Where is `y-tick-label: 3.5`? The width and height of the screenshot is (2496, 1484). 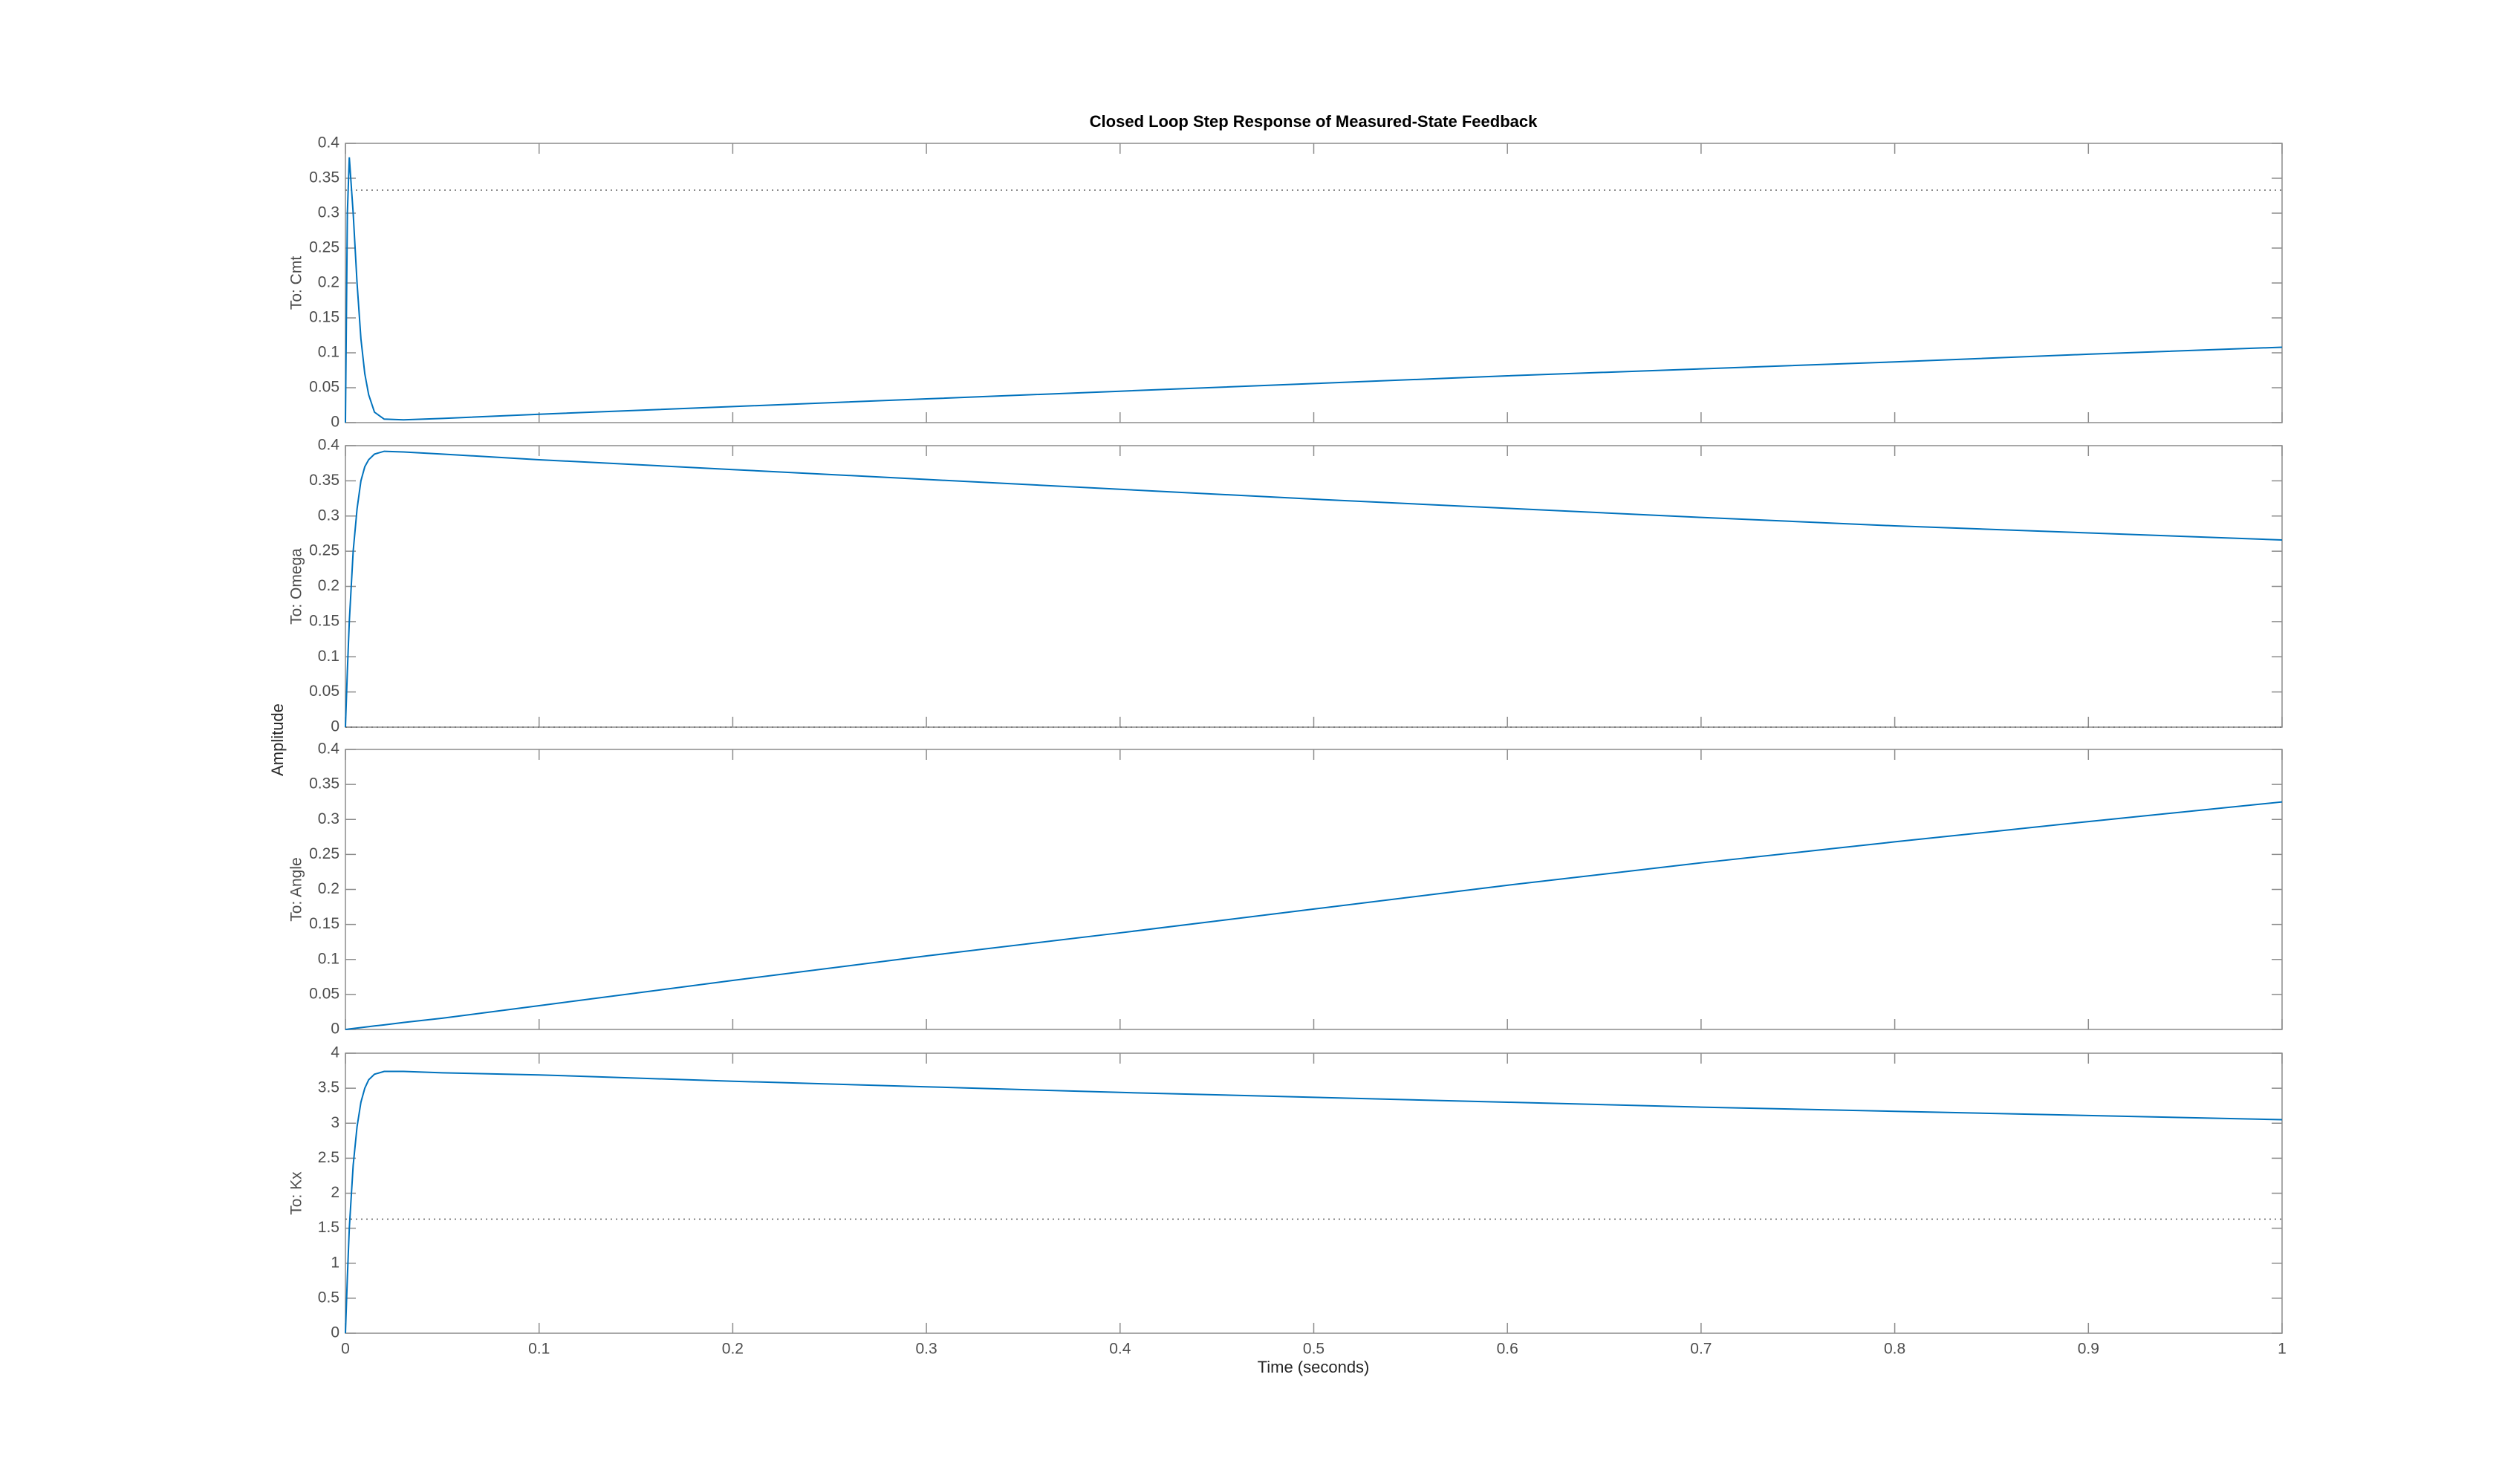 y-tick-label: 3.5 is located at coordinates (329, 1087).